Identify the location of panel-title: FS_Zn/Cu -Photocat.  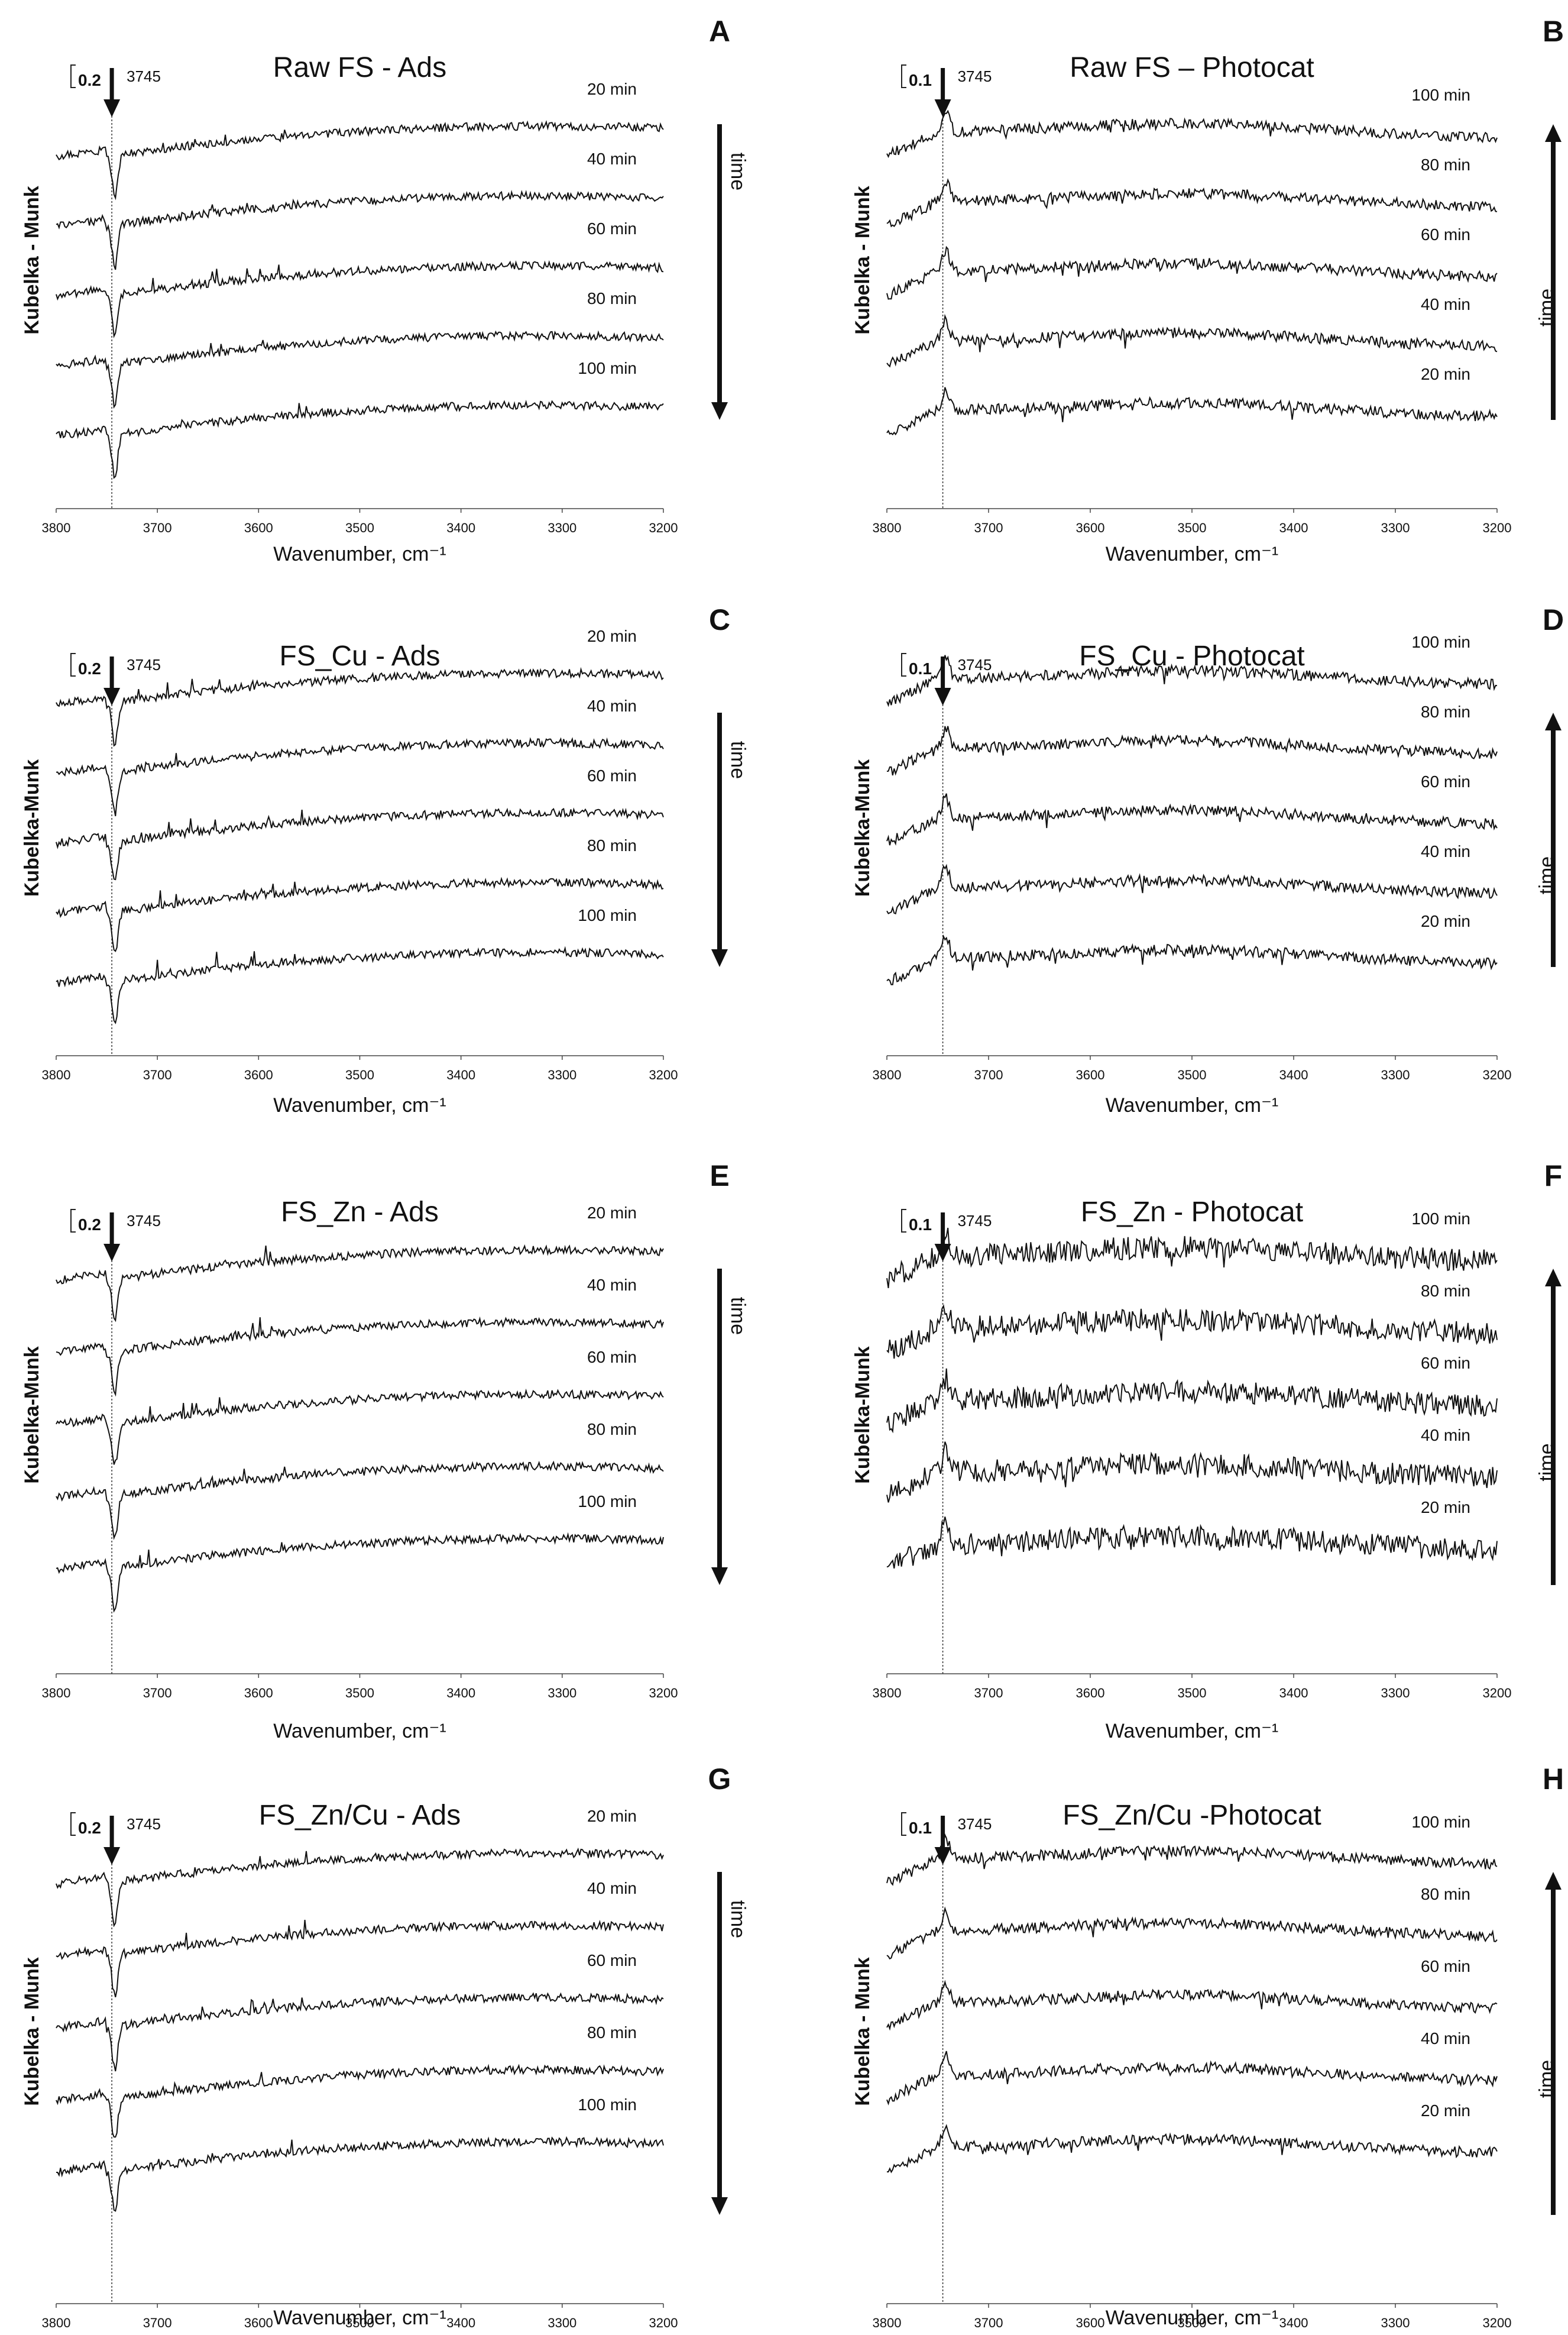
(1191, 1815).